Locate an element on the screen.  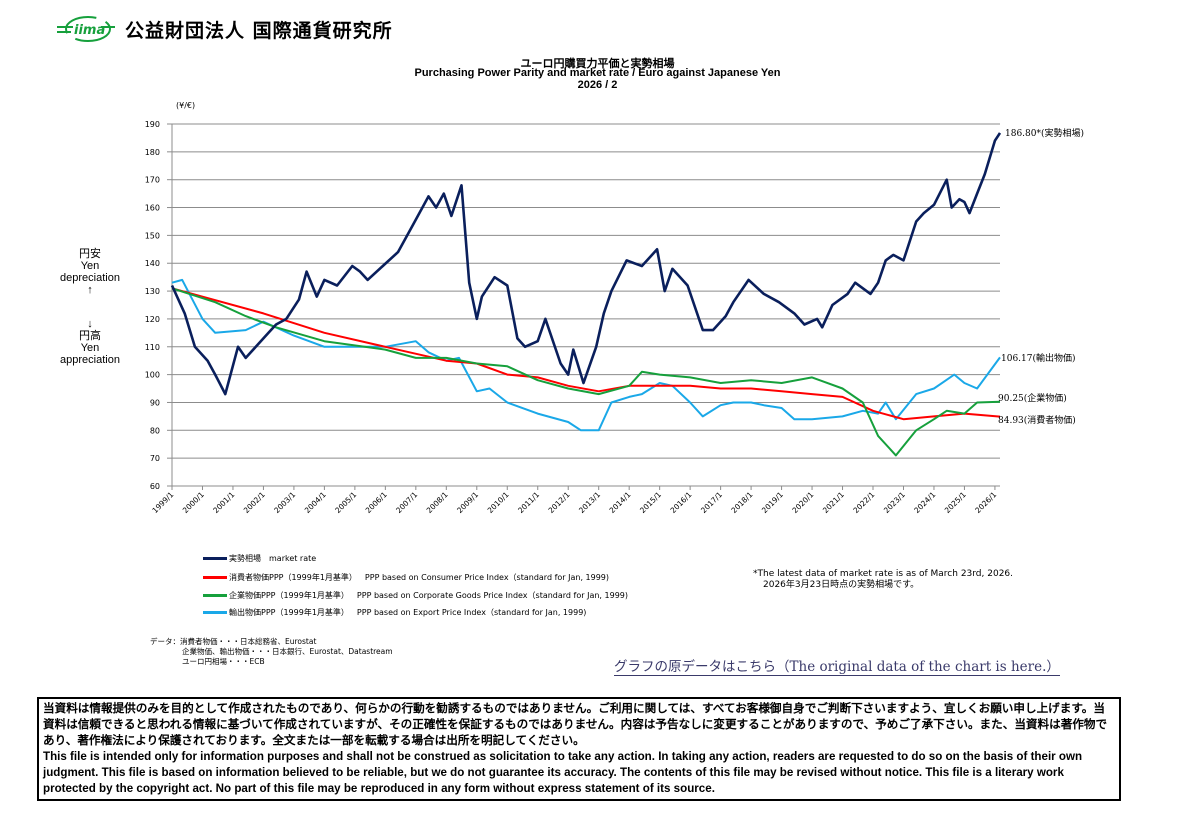
y-tick-label: 190 is located at coordinates (152, 124).